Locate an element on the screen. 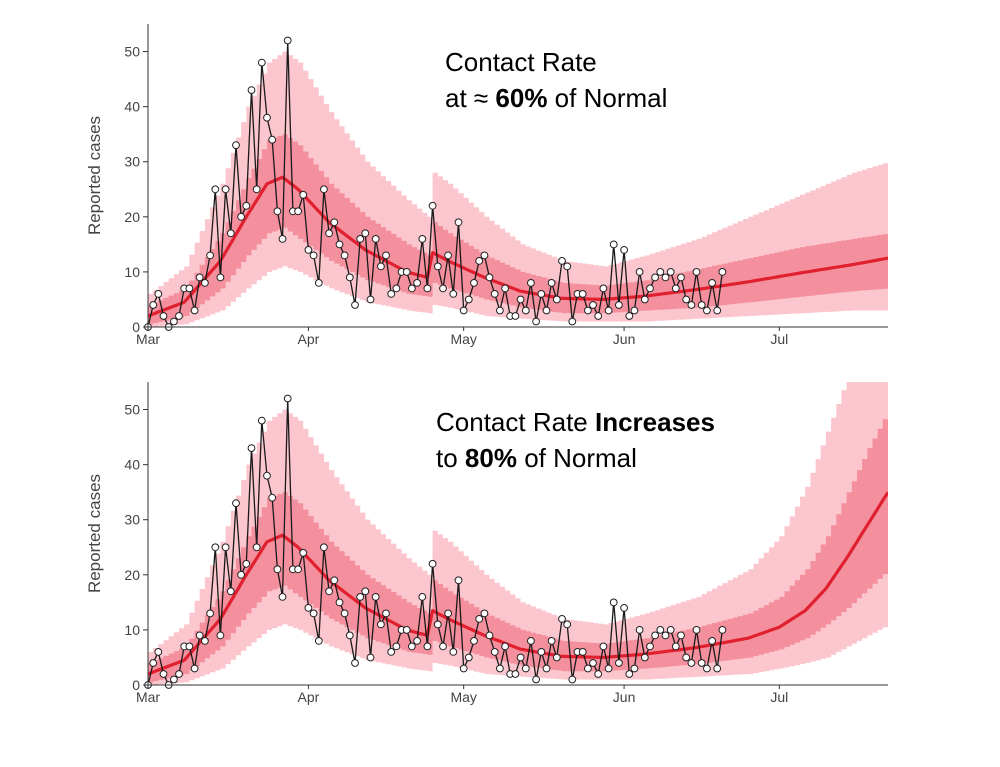 The image size is (1000, 767). x-tick-label: Mar is located at coordinates (148, 339).